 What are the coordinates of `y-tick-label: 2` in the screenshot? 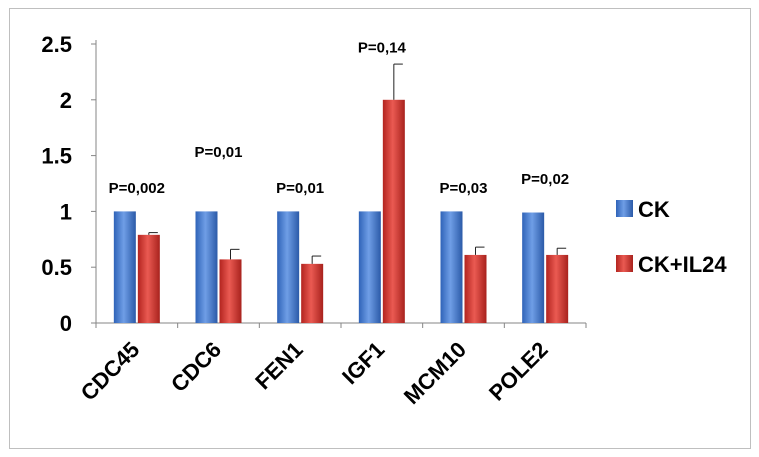 It's located at (66, 100).